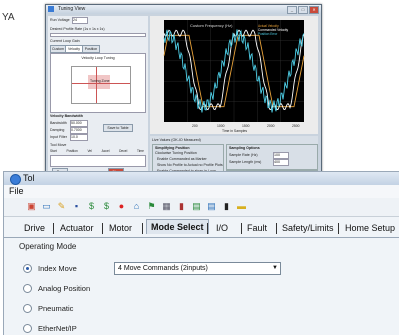 This screenshot has width=399, height=335. I want to click on tuning-hline, so click(101, 83).